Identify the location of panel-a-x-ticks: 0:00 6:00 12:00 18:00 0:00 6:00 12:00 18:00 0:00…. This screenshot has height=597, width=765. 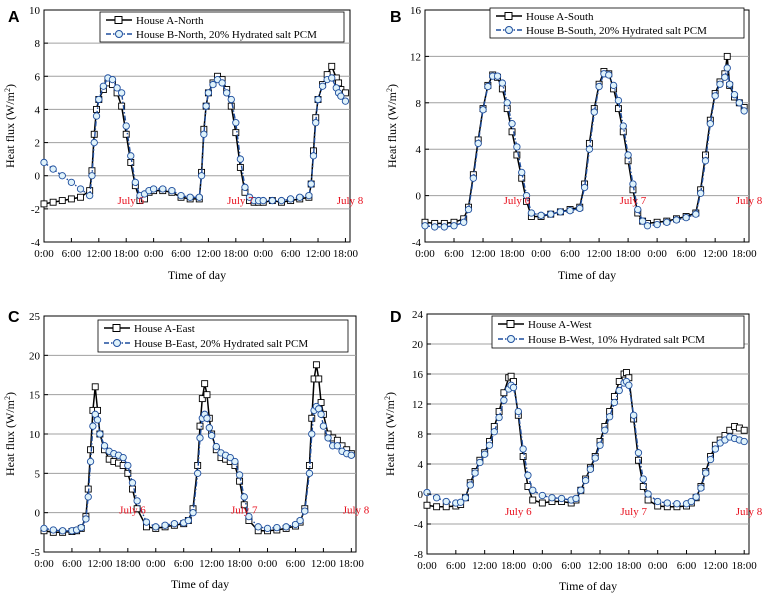
(196, 249).